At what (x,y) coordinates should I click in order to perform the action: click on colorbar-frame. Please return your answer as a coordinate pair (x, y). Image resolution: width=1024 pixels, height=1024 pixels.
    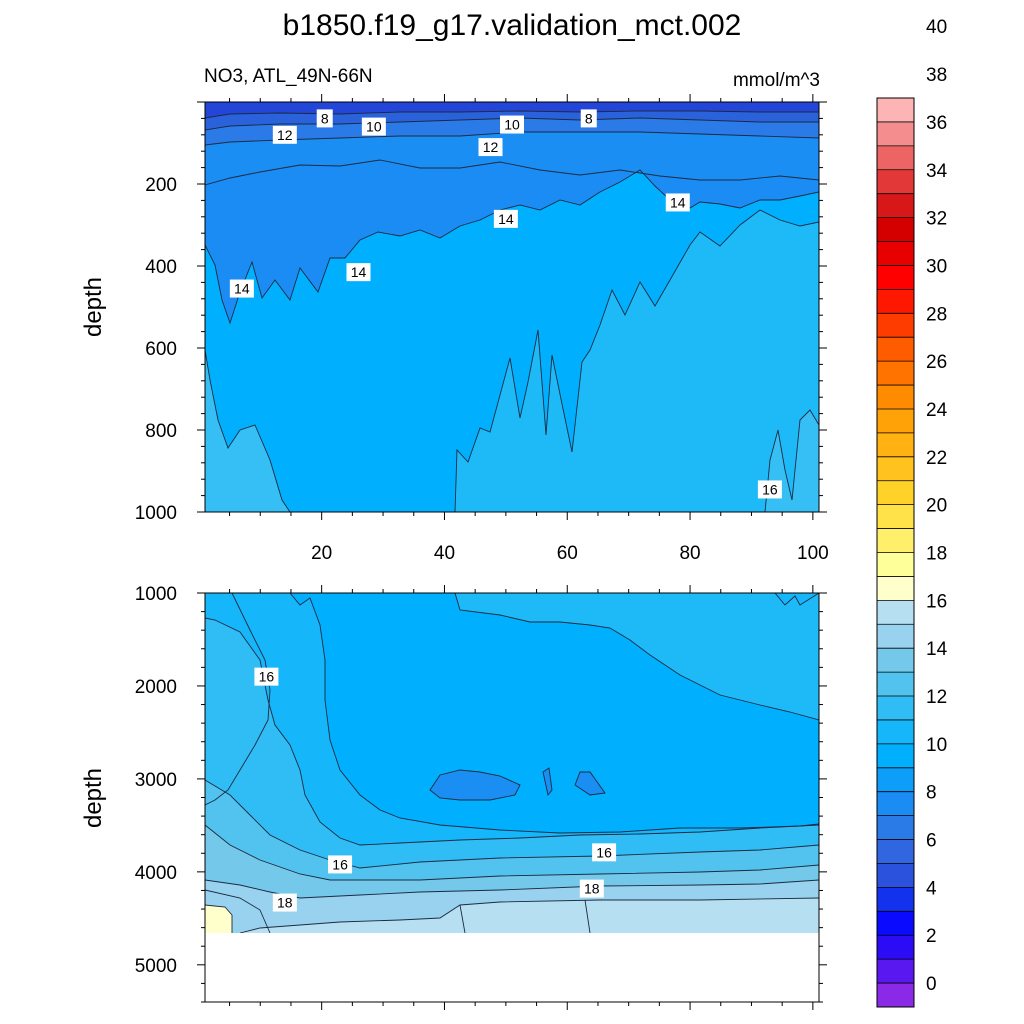
    Looking at the image, I should click on (895, 552).